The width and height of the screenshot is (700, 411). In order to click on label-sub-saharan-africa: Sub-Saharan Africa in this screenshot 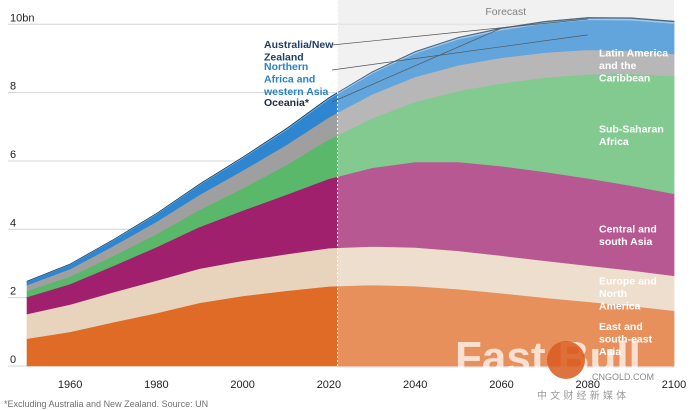, I will do `click(631, 136)`.